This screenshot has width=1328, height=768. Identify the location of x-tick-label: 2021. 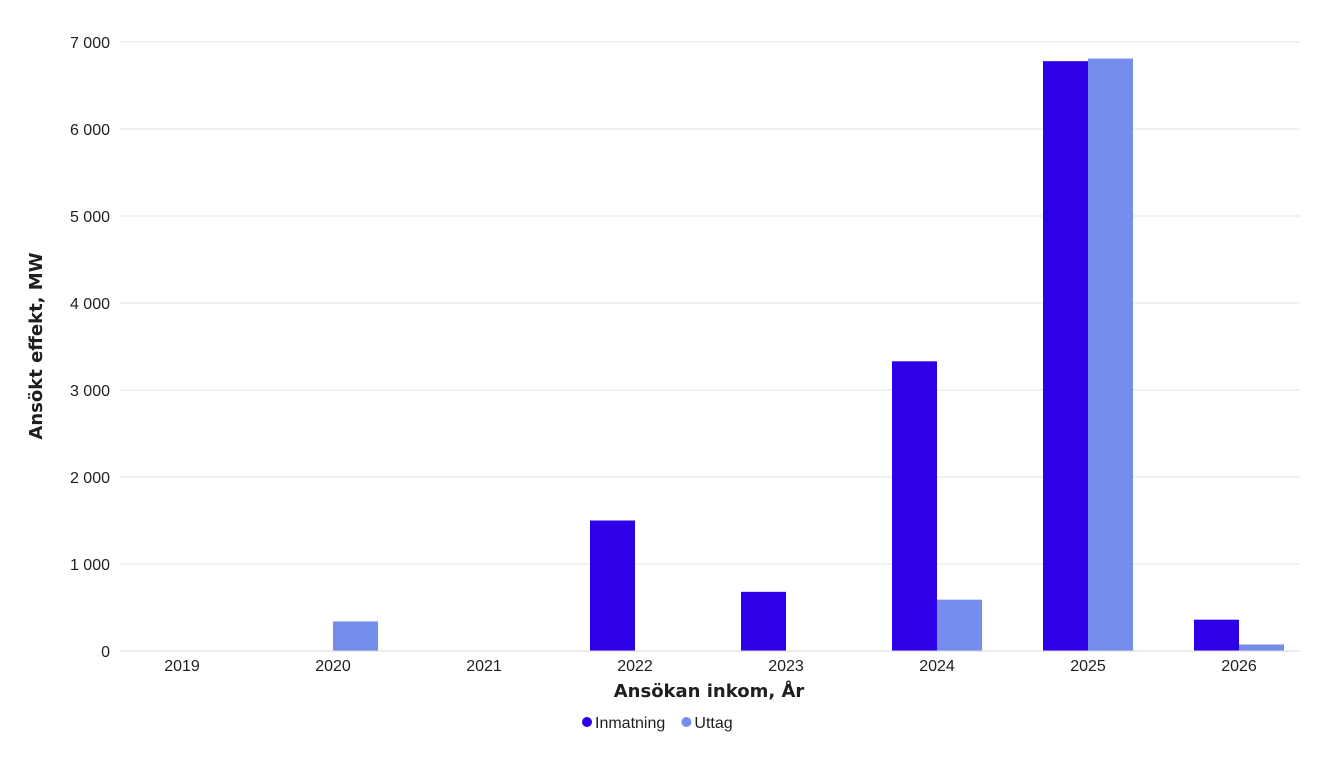
(484, 666).